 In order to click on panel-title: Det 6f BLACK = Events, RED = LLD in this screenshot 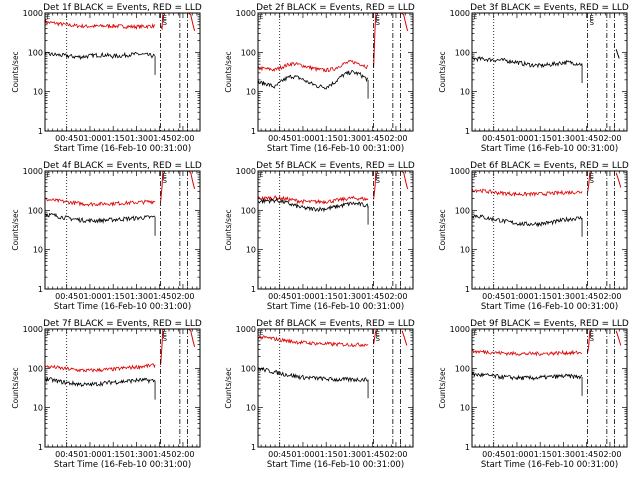, I will do `click(549, 166)`.